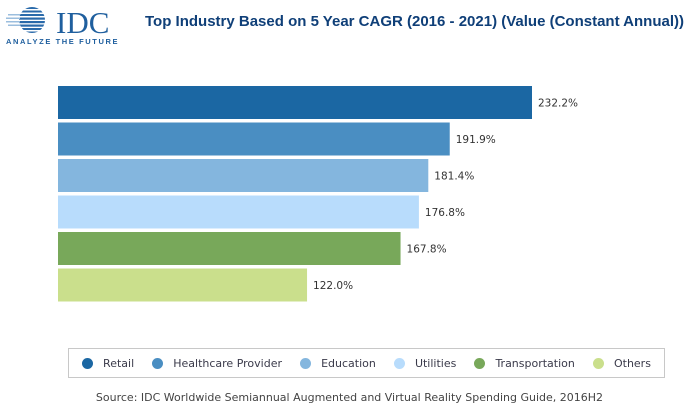  What do you see at coordinates (454, 177) in the screenshot?
I see `data-label: 181.4%` at bounding box center [454, 177].